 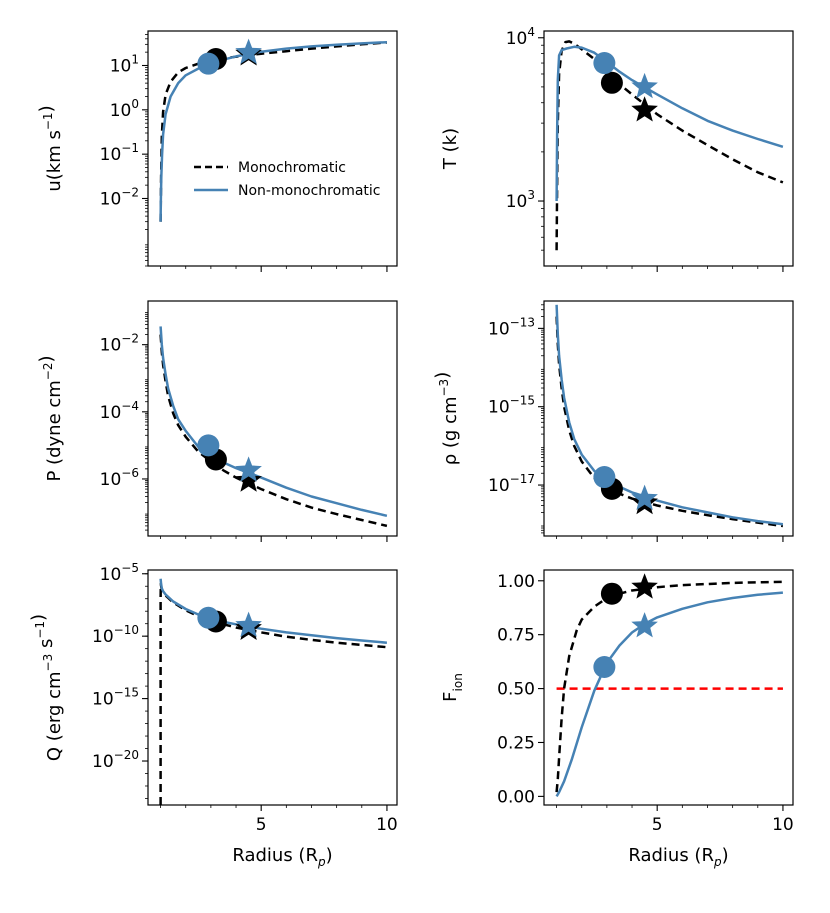 I want to click on ytick-label: 0.25, so click(x=516, y=743).